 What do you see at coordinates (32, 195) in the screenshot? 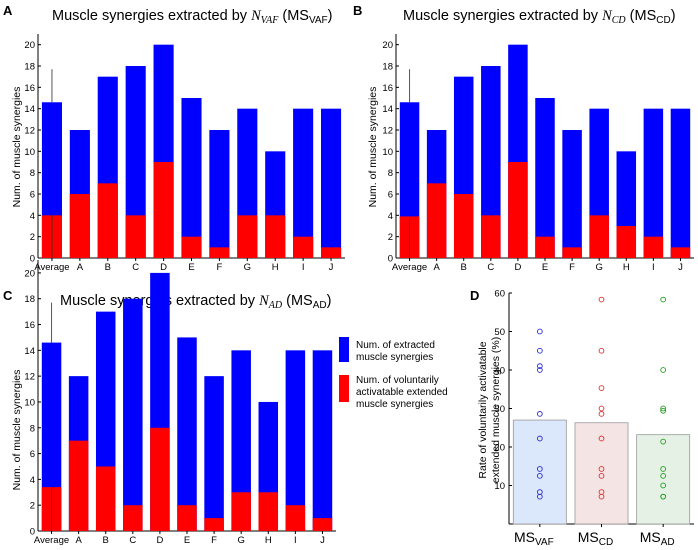
I see `y-tick-label: 6` at bounding box center [32, 195].